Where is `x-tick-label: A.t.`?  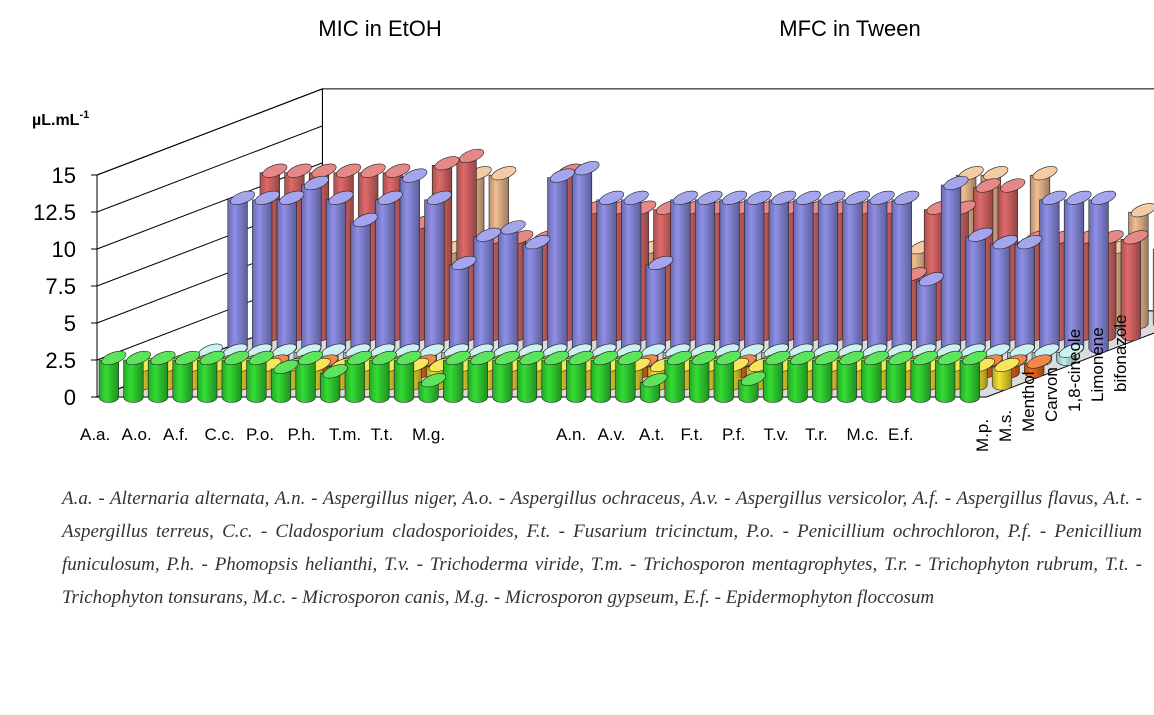
x-tick-label: A.t. is located at coordinates (652, 434).